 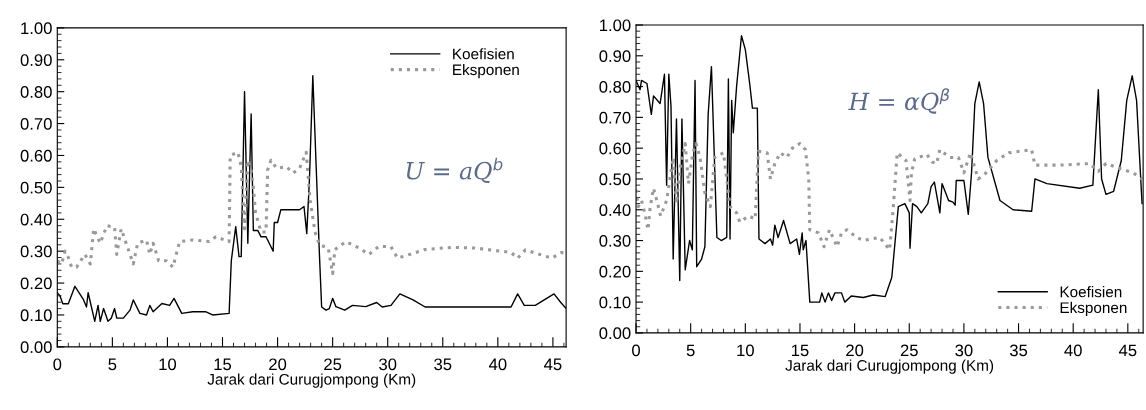 I want to click on annotation: U = aQ$^{b}$, so click(x=454, y=170).